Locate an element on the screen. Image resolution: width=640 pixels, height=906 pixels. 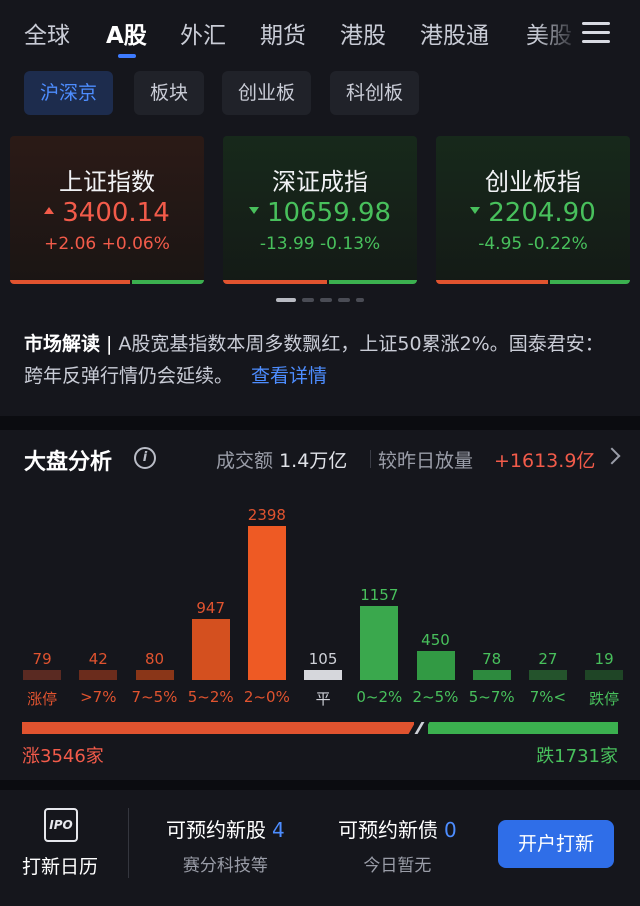
ratio-up-segment is located at coordinates (218, 728).